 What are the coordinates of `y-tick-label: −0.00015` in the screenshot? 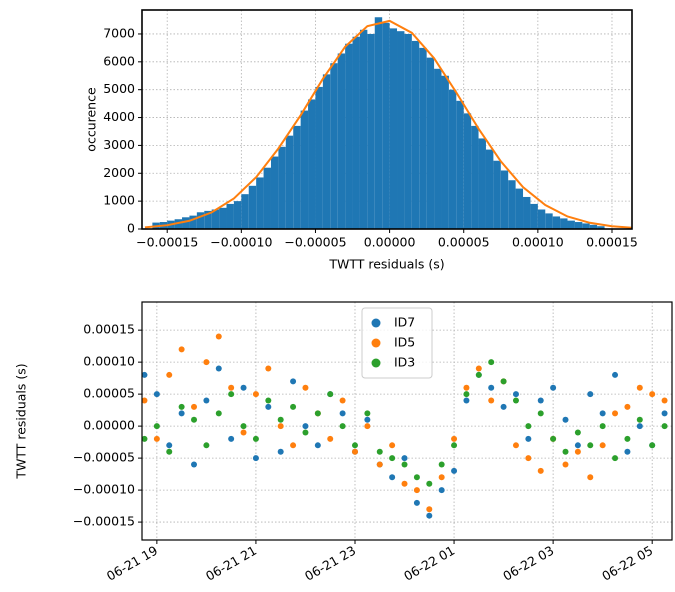 It's located at (104, 521).